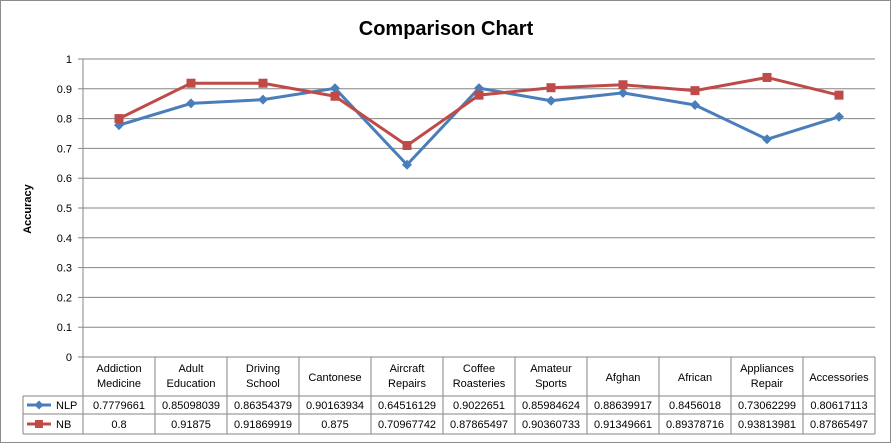 This screenshot has width=891, height=447. I want to click on chart-title: Comparison Chart, so click(446, 29).